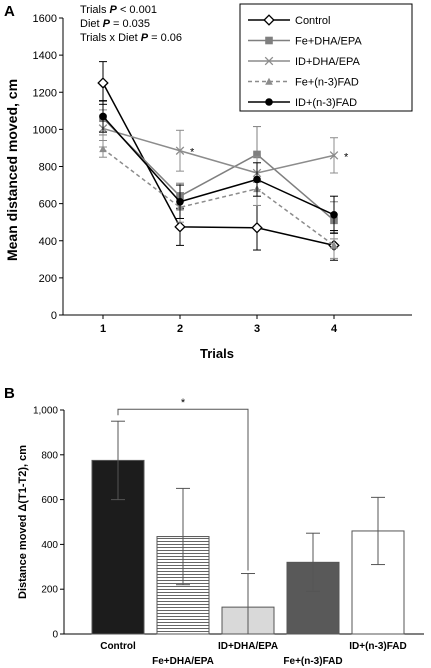 The width and height of the screenshot is (431, 668). What do you see at coordinates (9, 393) in the screenshot?
I see `panel-b-letter: B` at bounding box center [9, 393].